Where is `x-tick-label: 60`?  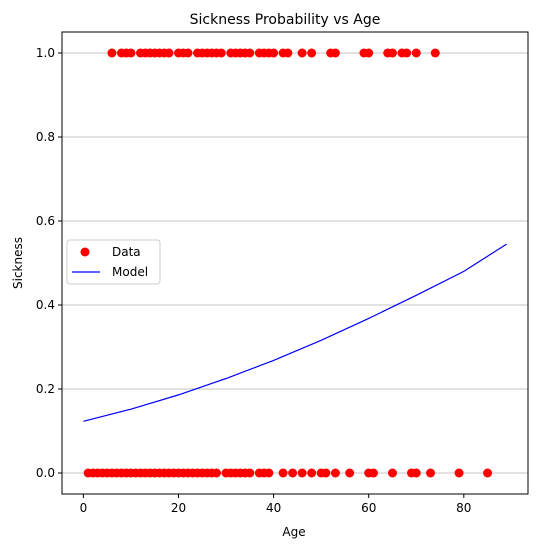
x-tick-label: 60 is located at coordinates (368, 508).